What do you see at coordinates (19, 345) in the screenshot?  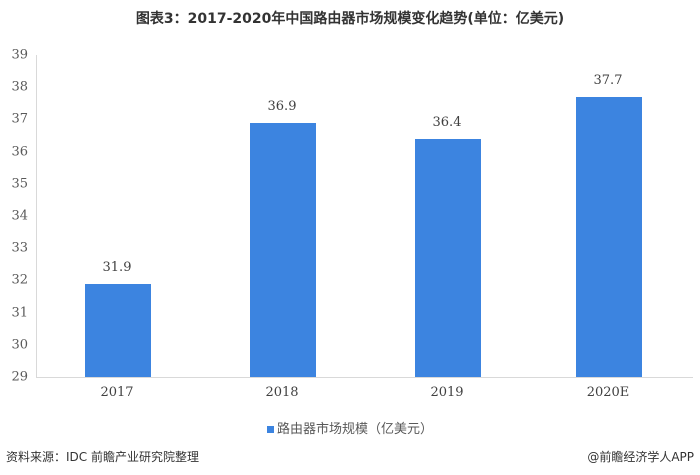 I see `y-tick-label: 30` at bounding box center [19, 345].